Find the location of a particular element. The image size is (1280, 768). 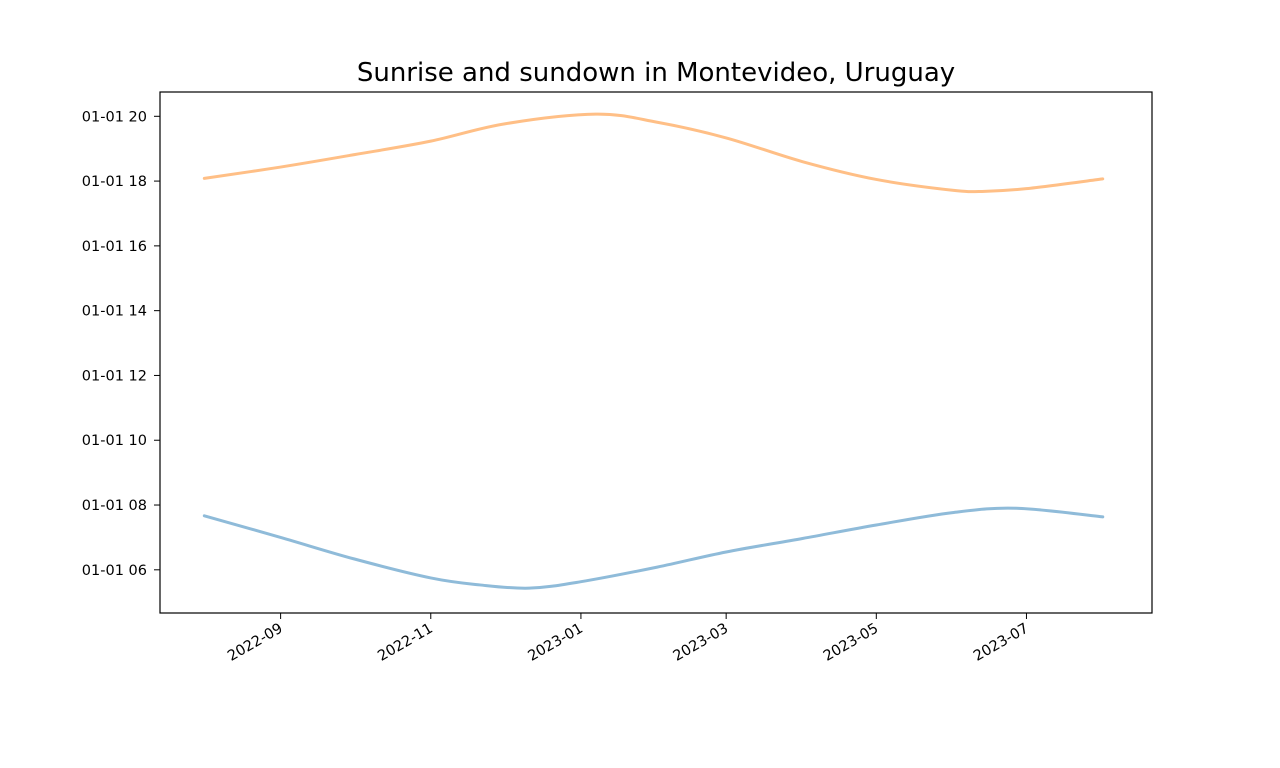

x-tick-label-5: 2023-07 is located at coordinates (1001, 643).